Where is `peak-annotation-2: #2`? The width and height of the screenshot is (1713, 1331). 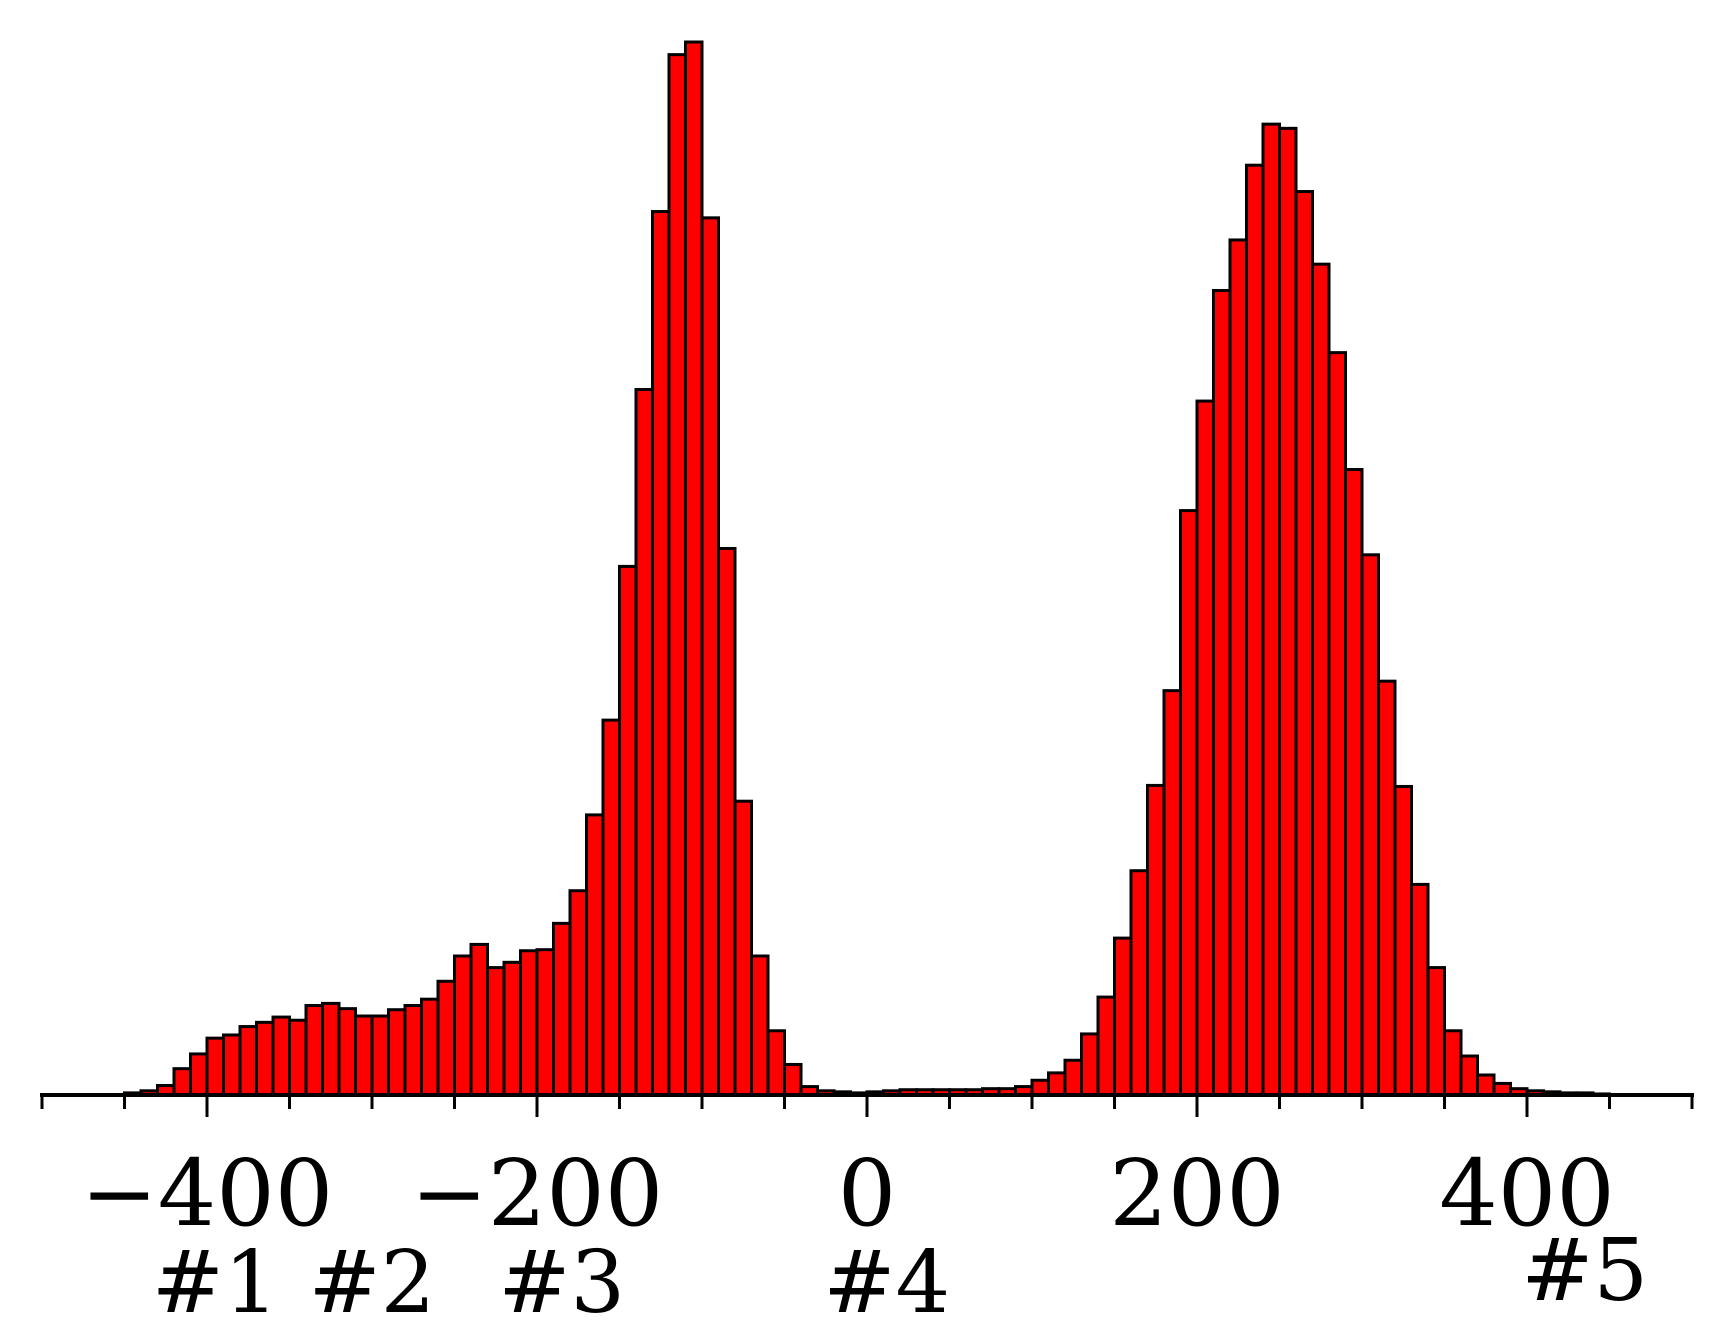
peak-annotation-2: #2 is located at coordinates (372, 1282).